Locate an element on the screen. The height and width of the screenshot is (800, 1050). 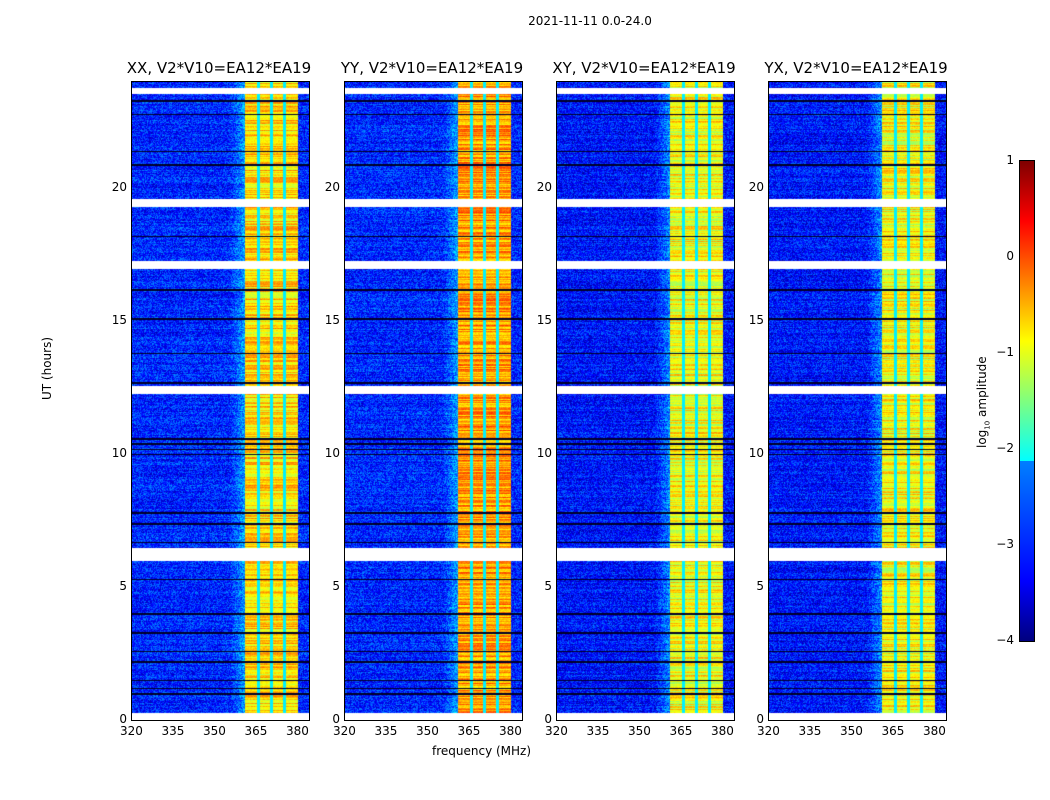
colorbar-tick-label: −3 is located at coordinates (1005, 544).